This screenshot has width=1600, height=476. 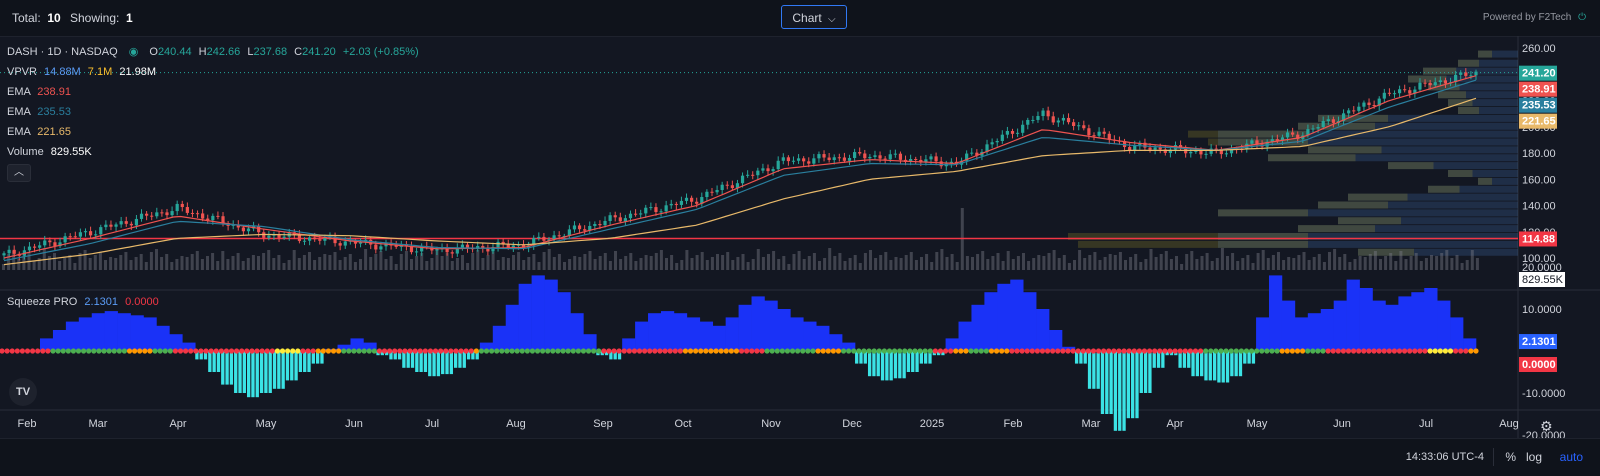 What do you see at coordinates (39, 92) in the screenshot?
I see `ema-legend-1: EMA 238.91` at bounding box center [39, 92].